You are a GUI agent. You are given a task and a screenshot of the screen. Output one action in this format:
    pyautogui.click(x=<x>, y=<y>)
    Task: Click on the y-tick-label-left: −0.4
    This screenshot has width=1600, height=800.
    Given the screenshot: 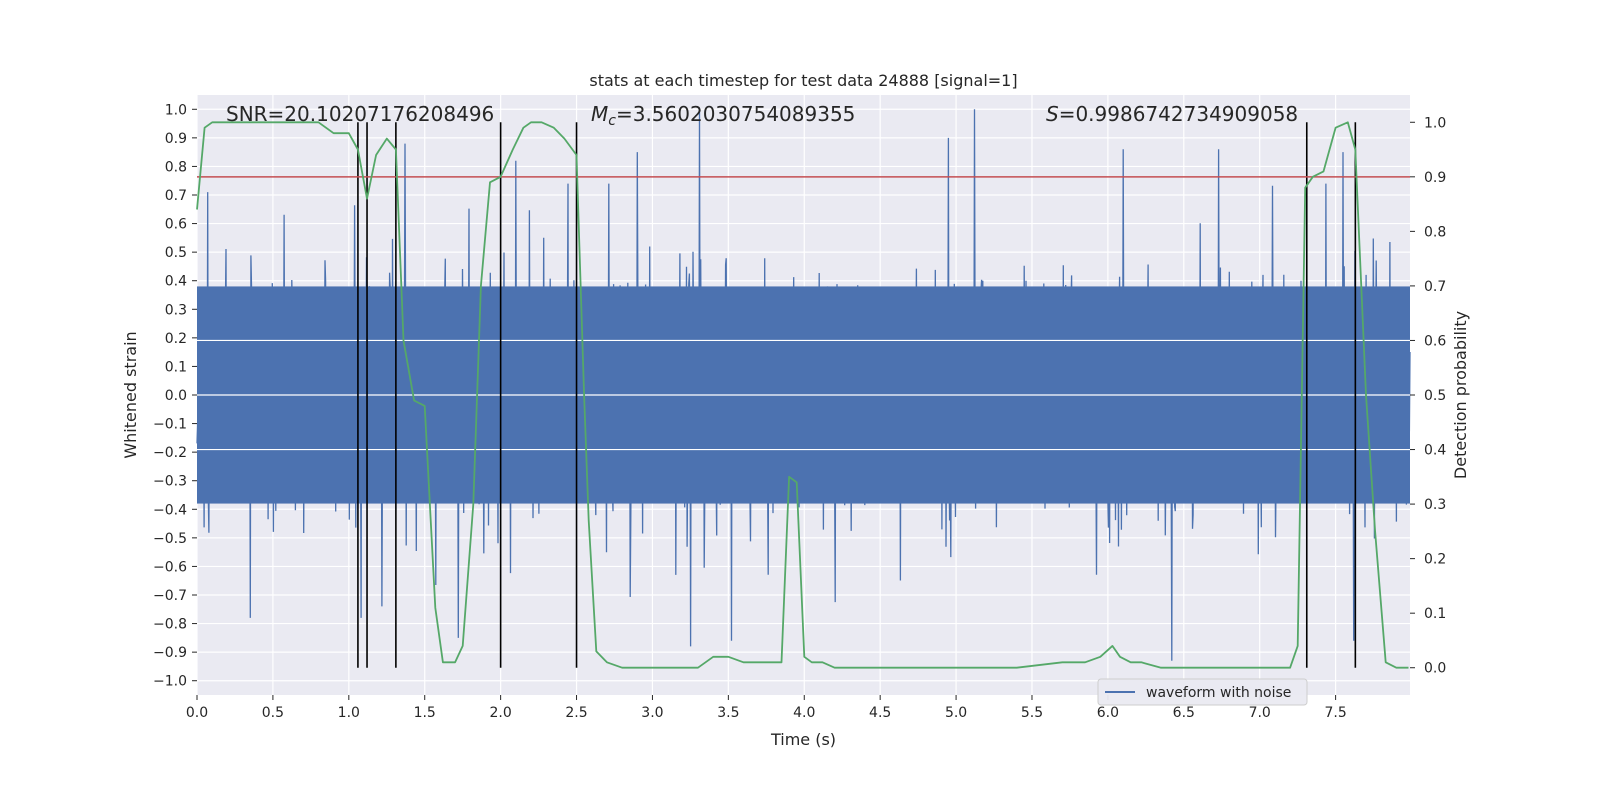 What is the action you would take?
    pyautogui.click(x=170, y=510)
    